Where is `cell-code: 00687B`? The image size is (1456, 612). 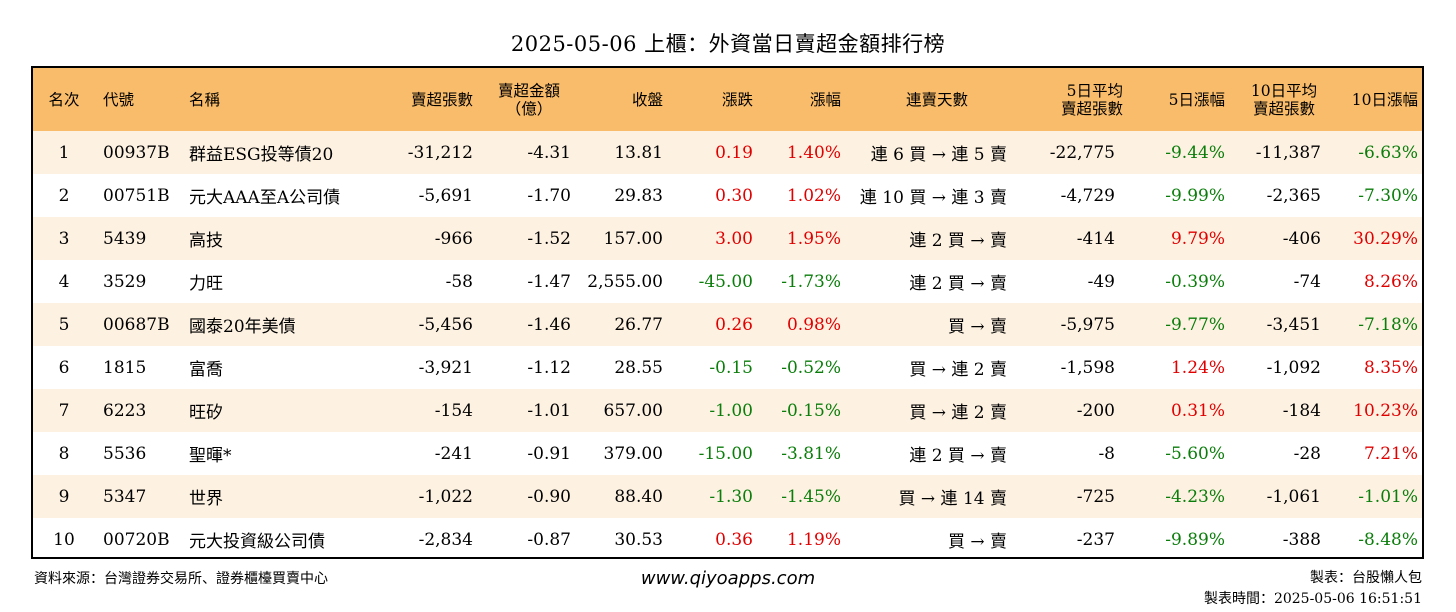
cell-code: 00687B is located at coordinates (136, 324).